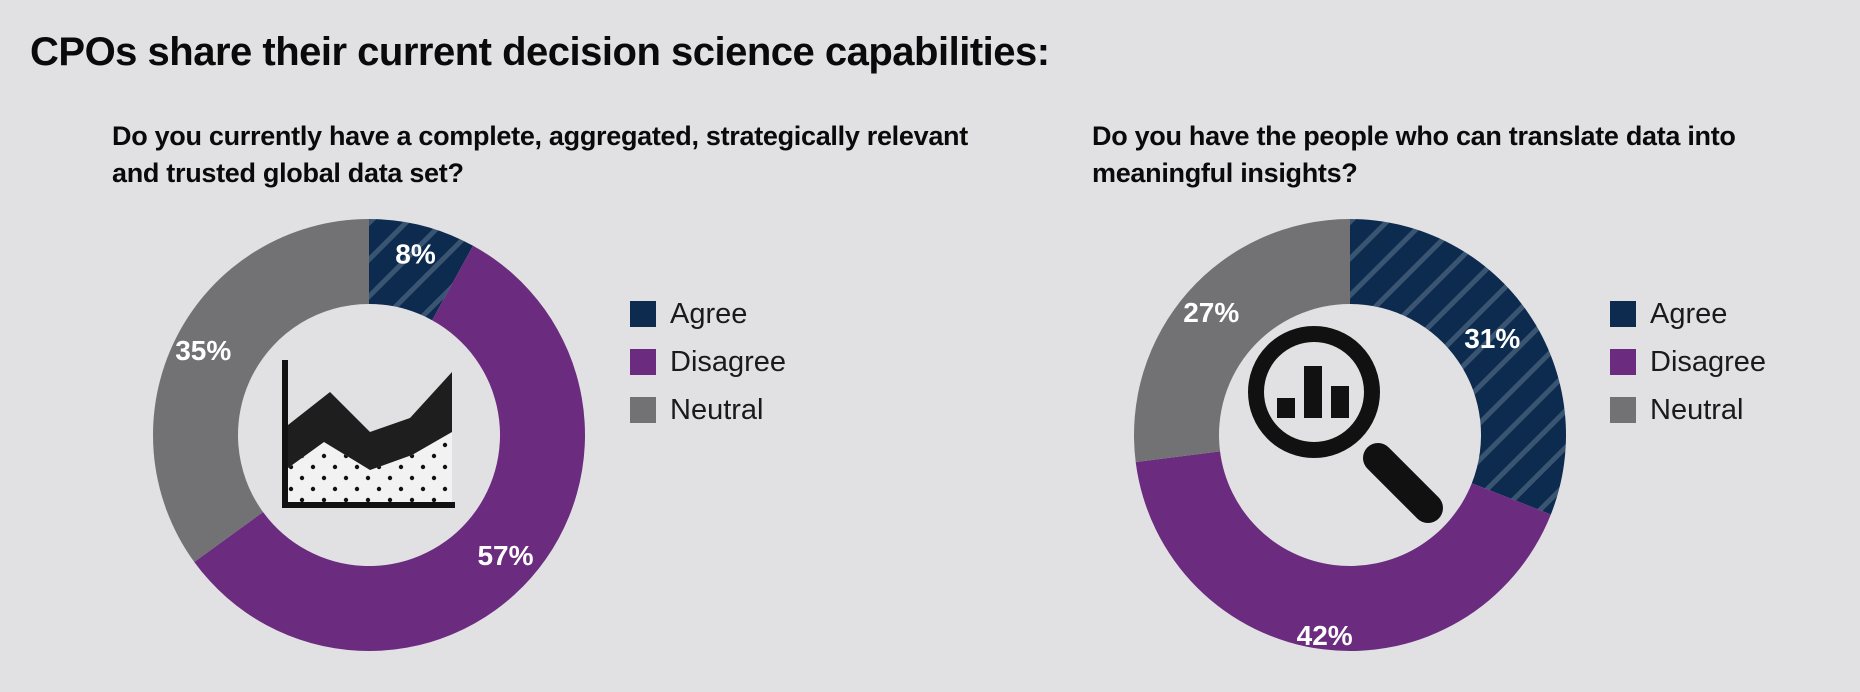 This screenshot has width=1860, height=692. I want to click on slice-label-disagree: 57%, so click(505, 555).